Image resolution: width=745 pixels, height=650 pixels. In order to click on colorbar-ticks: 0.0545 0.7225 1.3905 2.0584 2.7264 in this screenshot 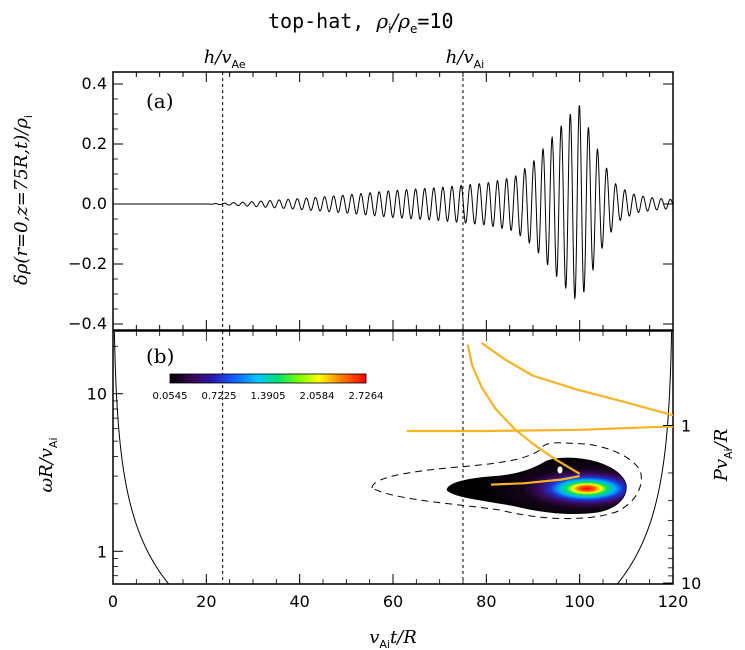, I will do `click(268, 396)`.